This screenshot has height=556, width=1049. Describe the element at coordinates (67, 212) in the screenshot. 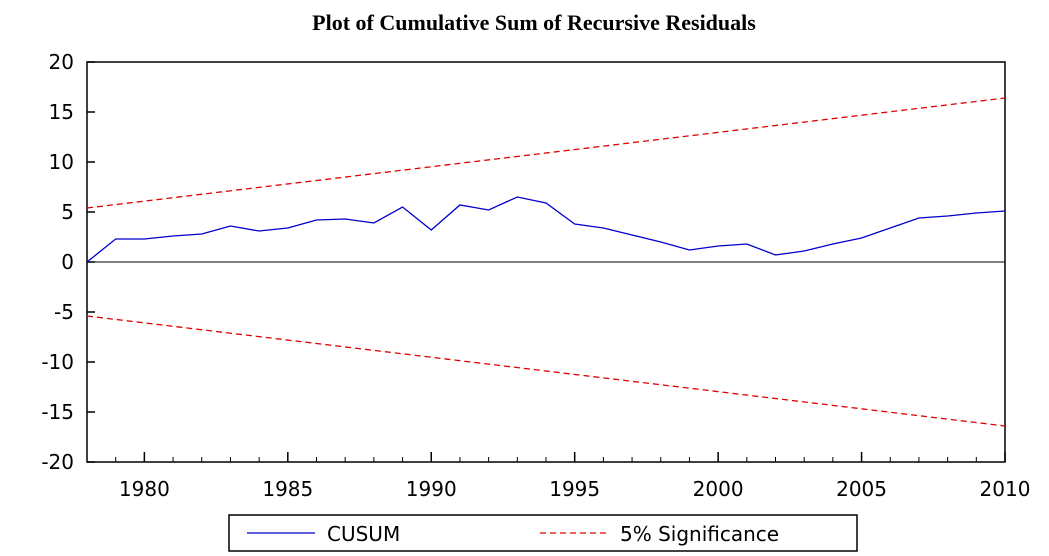

I see `y-tick-label: 5` at that location.